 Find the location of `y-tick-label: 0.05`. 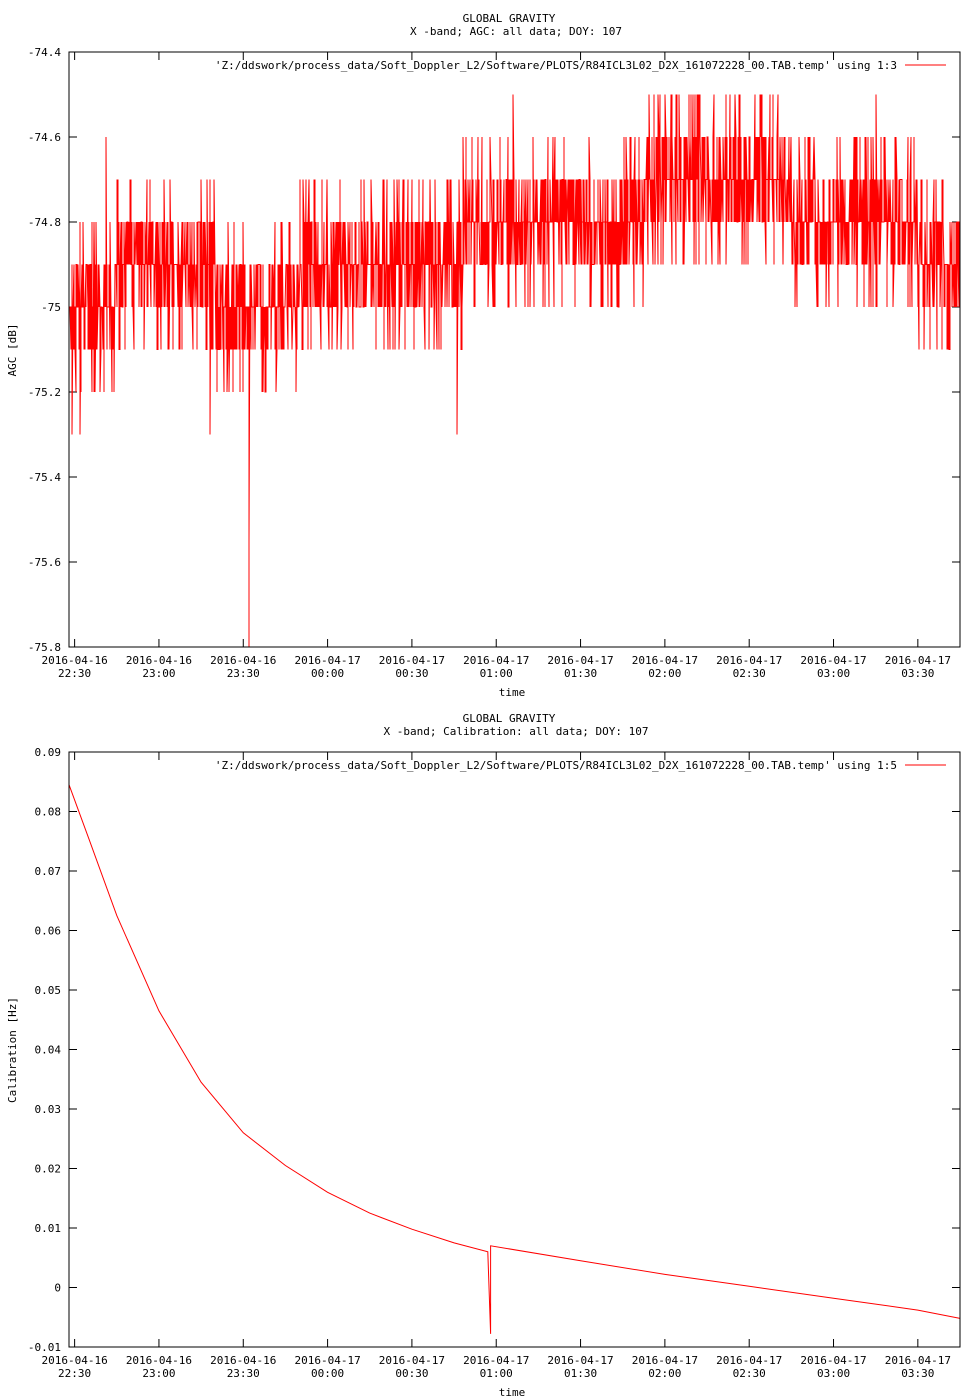

y-tick-label: 0.05 is located at coordinates (48, 990).